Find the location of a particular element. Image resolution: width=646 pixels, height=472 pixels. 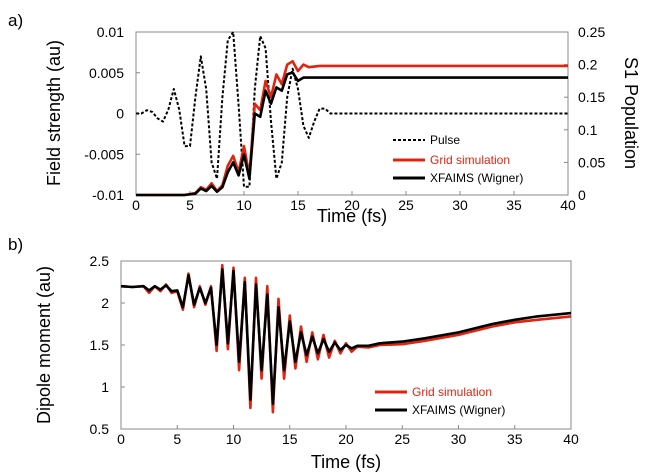

y2-tick-label: 0.05 is located at coordinates (591, 162).